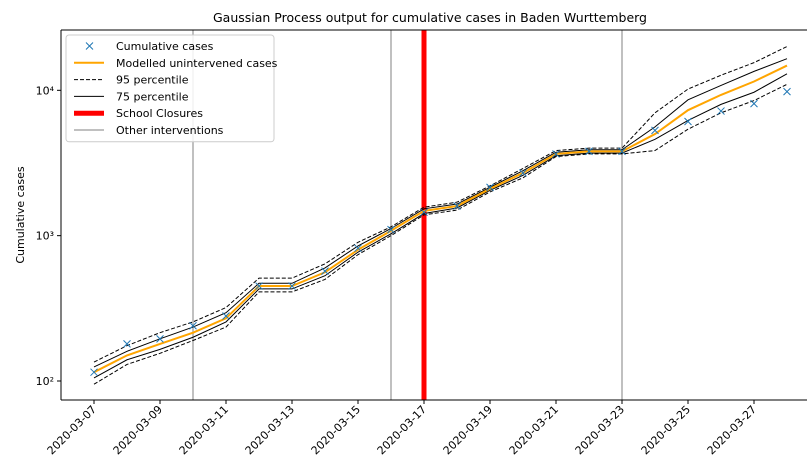  What do you see at coordinates (159, 113) in the screenshot?
I see `legend-label: School Closures` at bounding box center [159, 113].